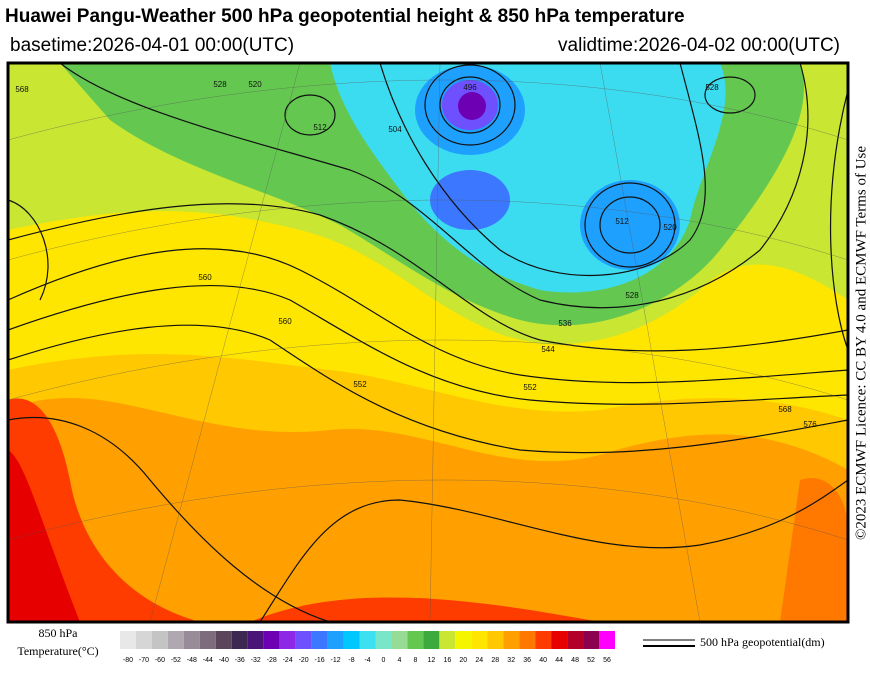 The width and height of the screenshot is (870, 680). Describe the element at coordinates (607, 660) in the screenshot. I see `colorbar-label: 56` at that location.